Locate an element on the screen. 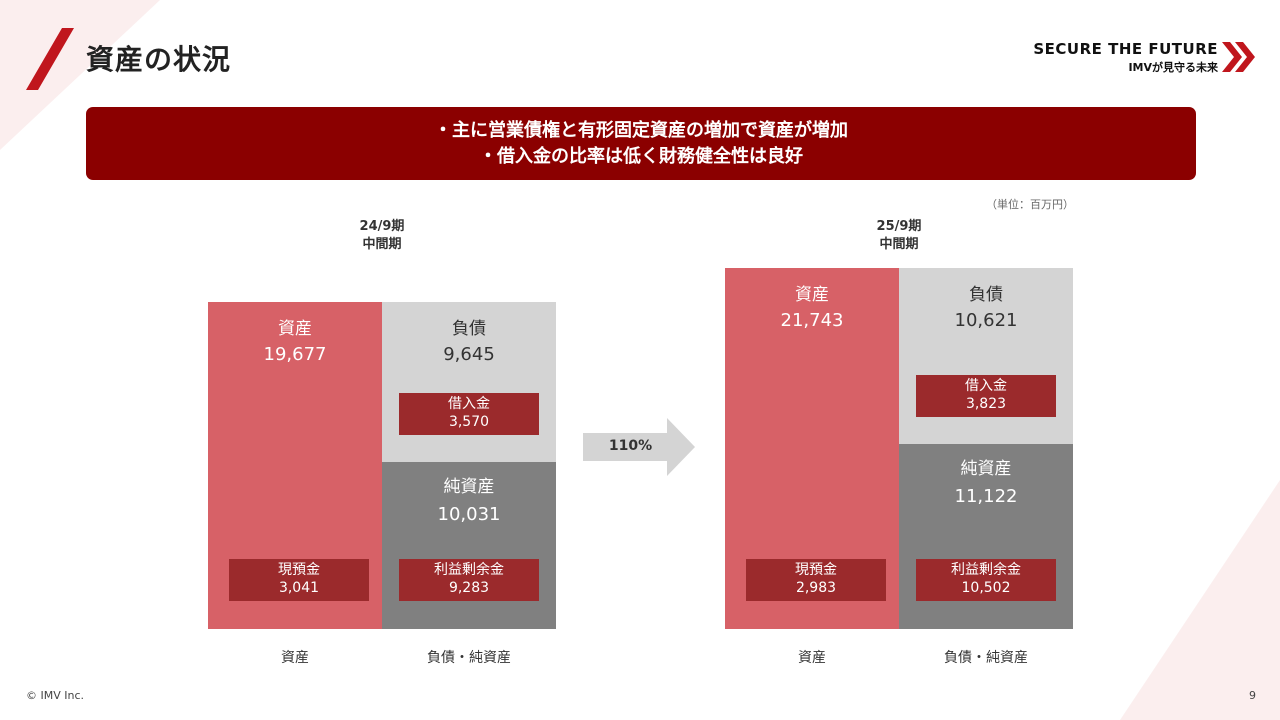 This screenshot has height=720, width=1280. growth-rate-label: 110% is located at coordinates (630, 446).